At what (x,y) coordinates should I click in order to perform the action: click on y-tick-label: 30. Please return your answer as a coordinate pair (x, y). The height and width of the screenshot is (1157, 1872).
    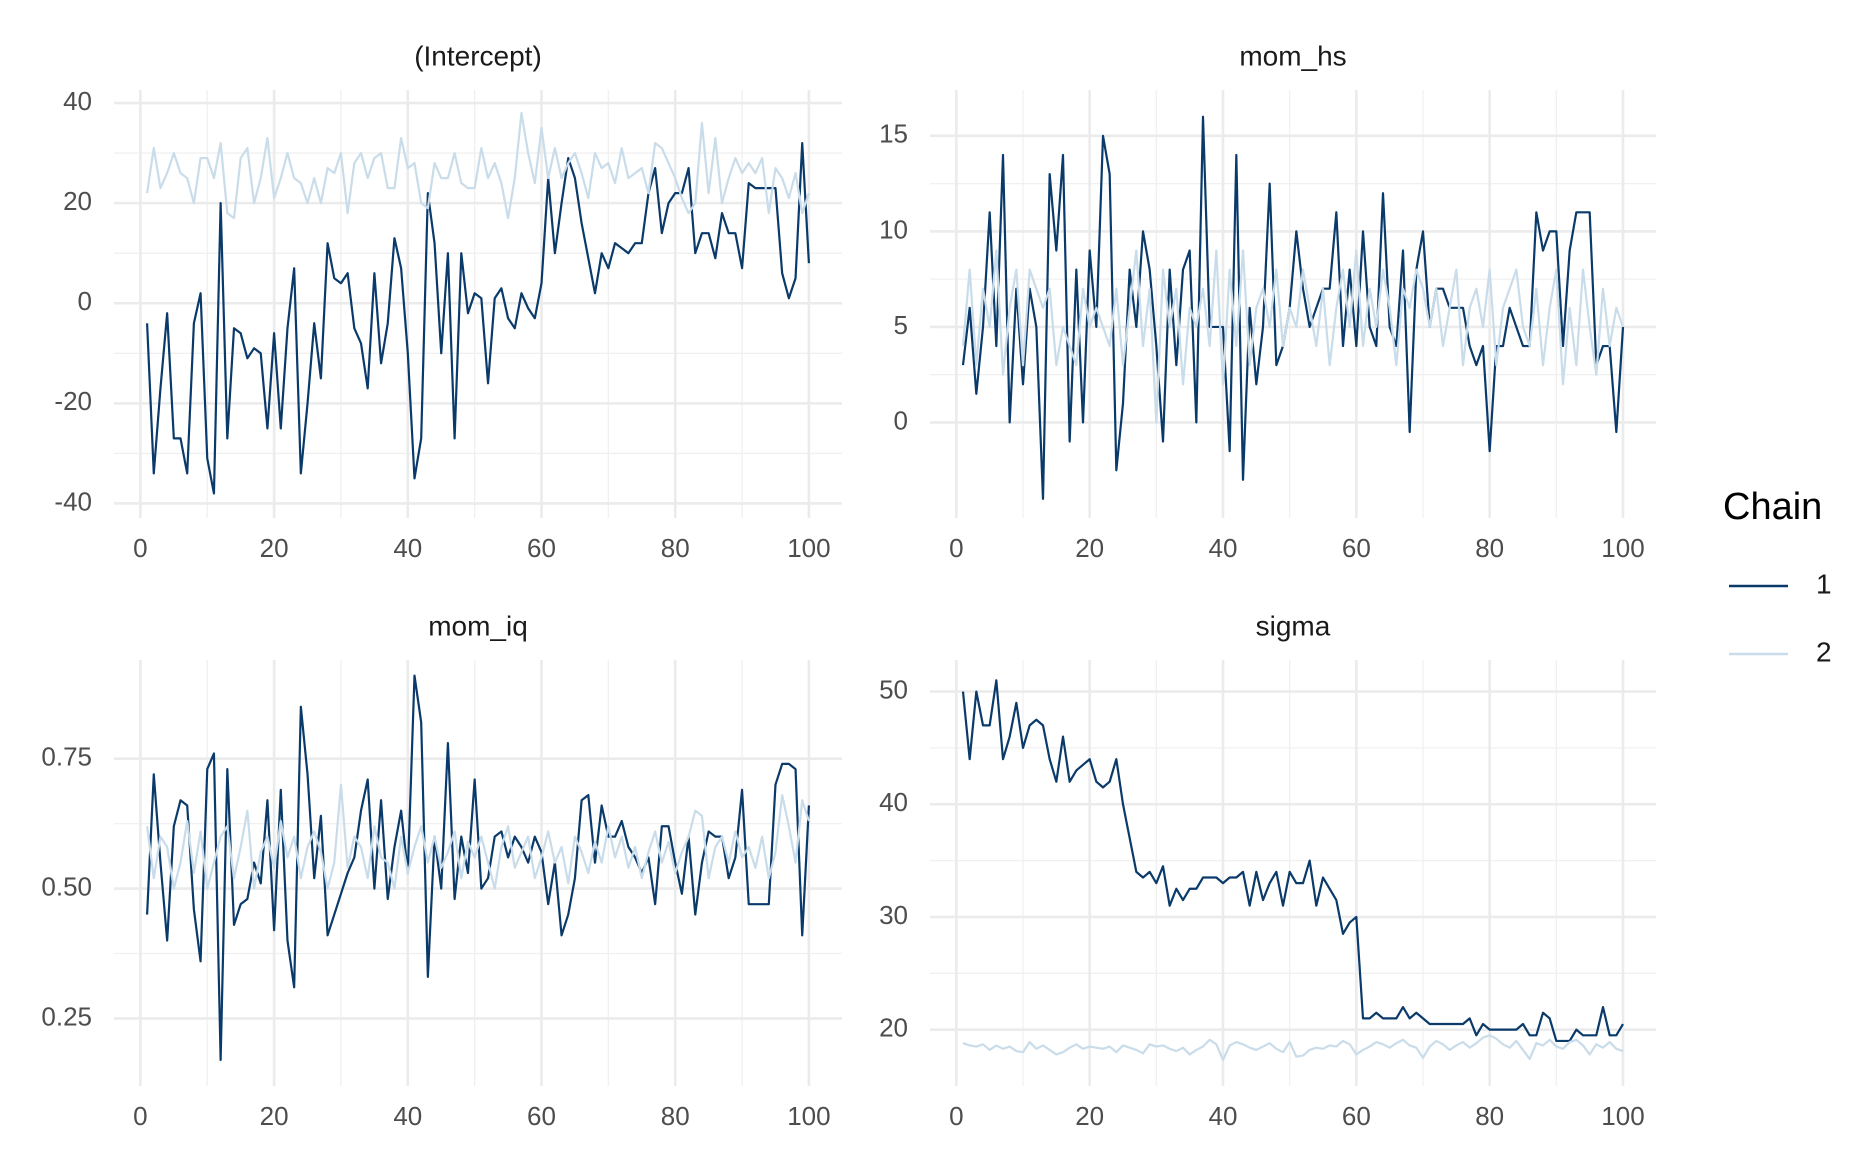
    Looking at the image, I should click on (893, 915).